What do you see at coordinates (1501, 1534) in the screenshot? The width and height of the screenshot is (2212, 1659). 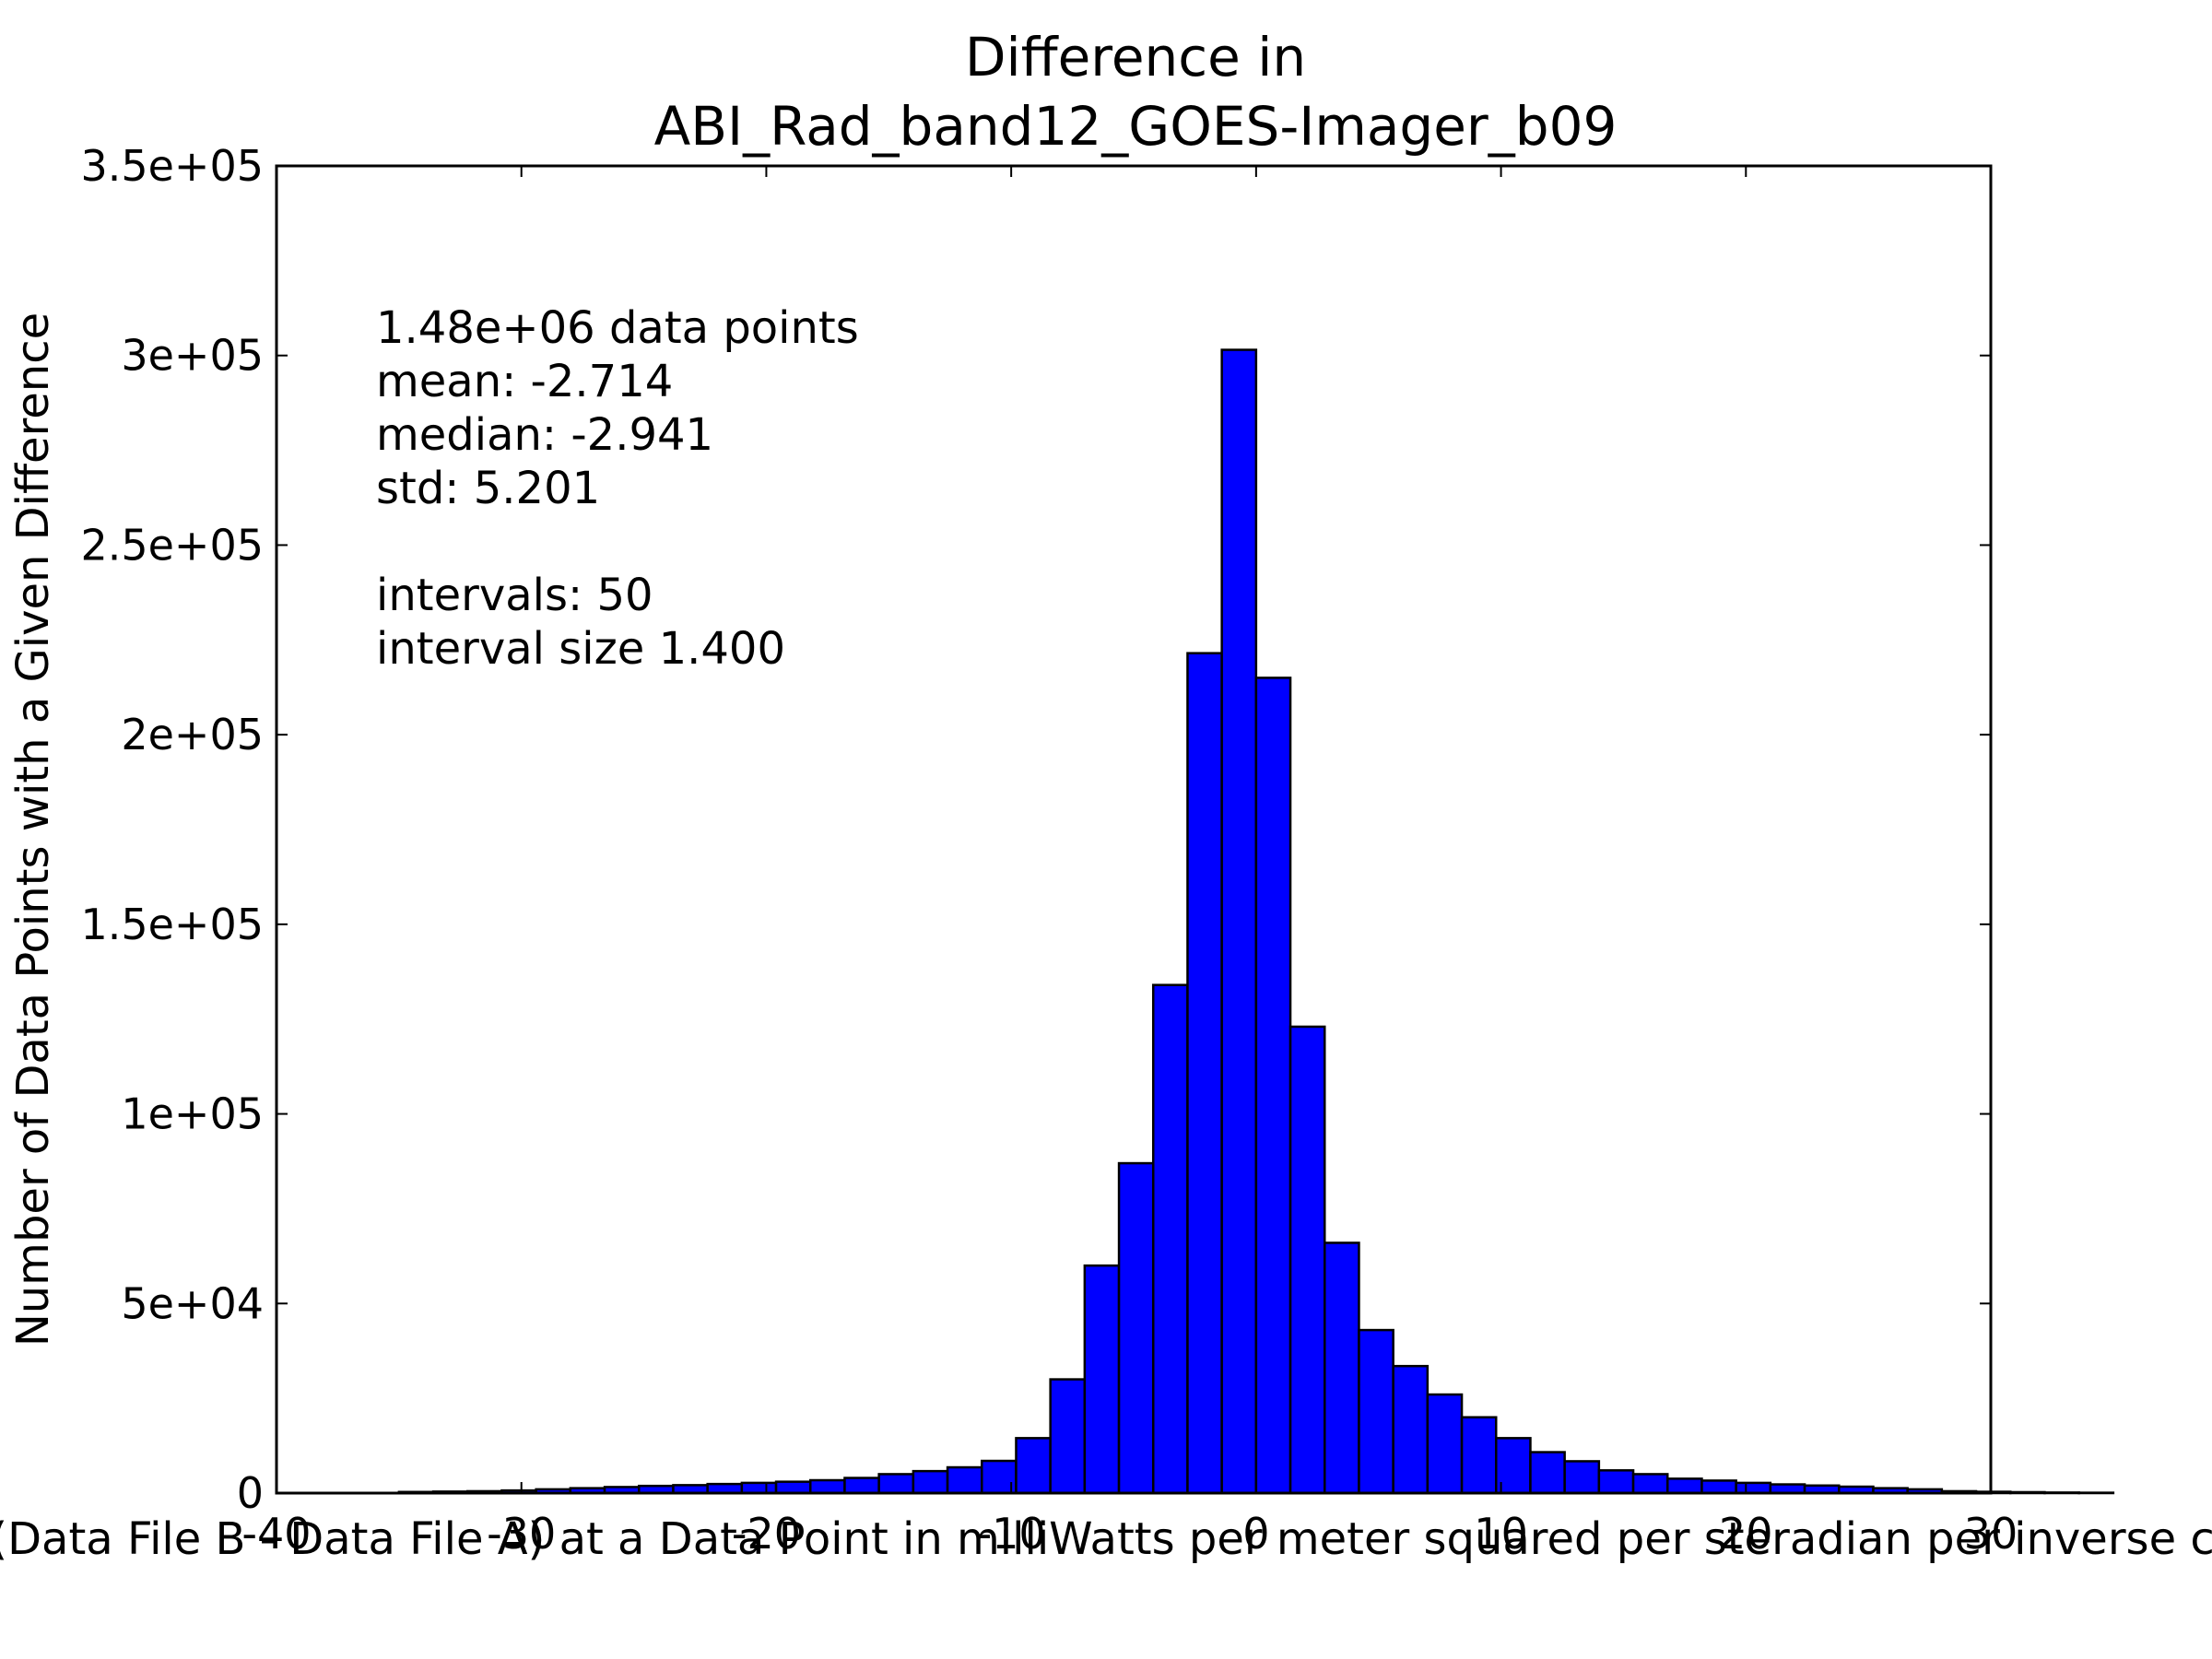 I see `x-tick-label: 10` at bounding box center [1501, 1534].